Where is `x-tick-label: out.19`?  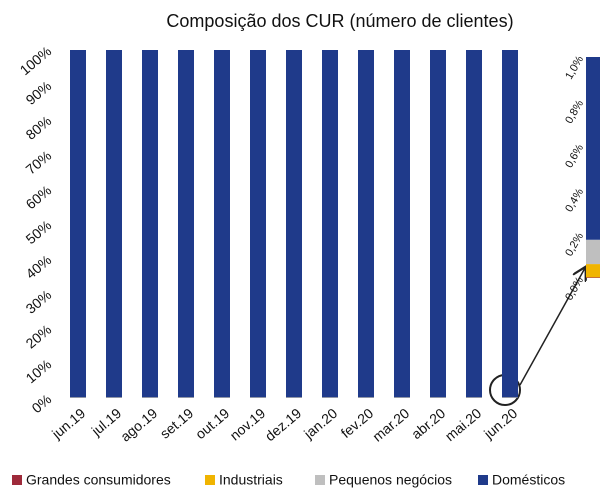
x-tick-label: out.19 is located at coordinates (212, 423).